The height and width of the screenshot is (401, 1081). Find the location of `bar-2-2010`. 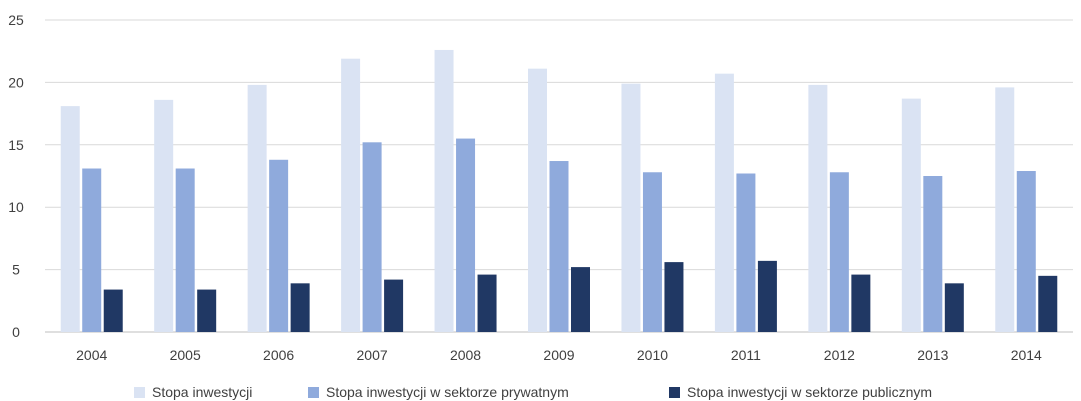

bar-2-2010 is located at coordinates (652, 252).